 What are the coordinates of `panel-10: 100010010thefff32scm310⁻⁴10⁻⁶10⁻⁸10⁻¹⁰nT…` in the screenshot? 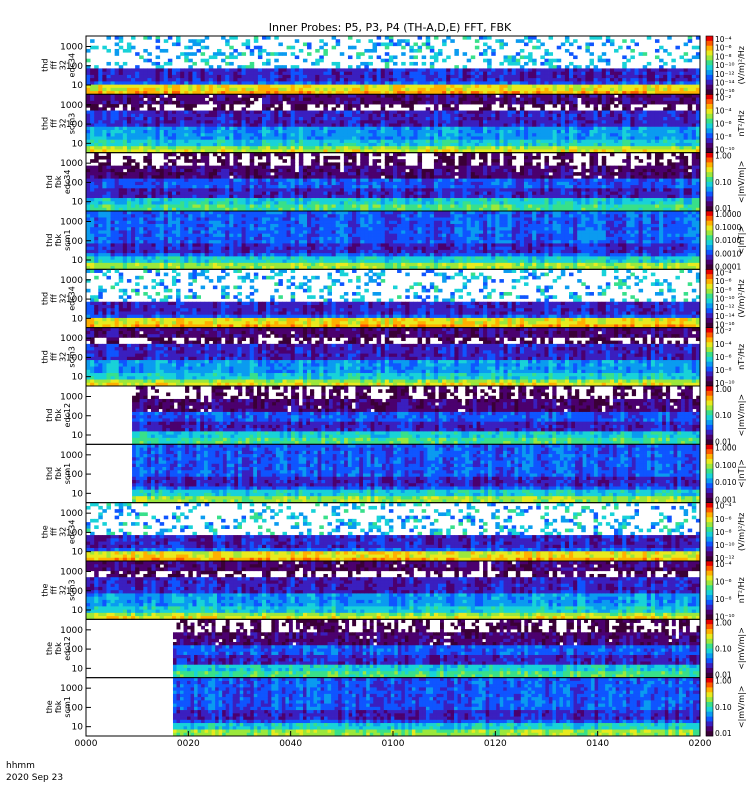 It's located at (394, 590).